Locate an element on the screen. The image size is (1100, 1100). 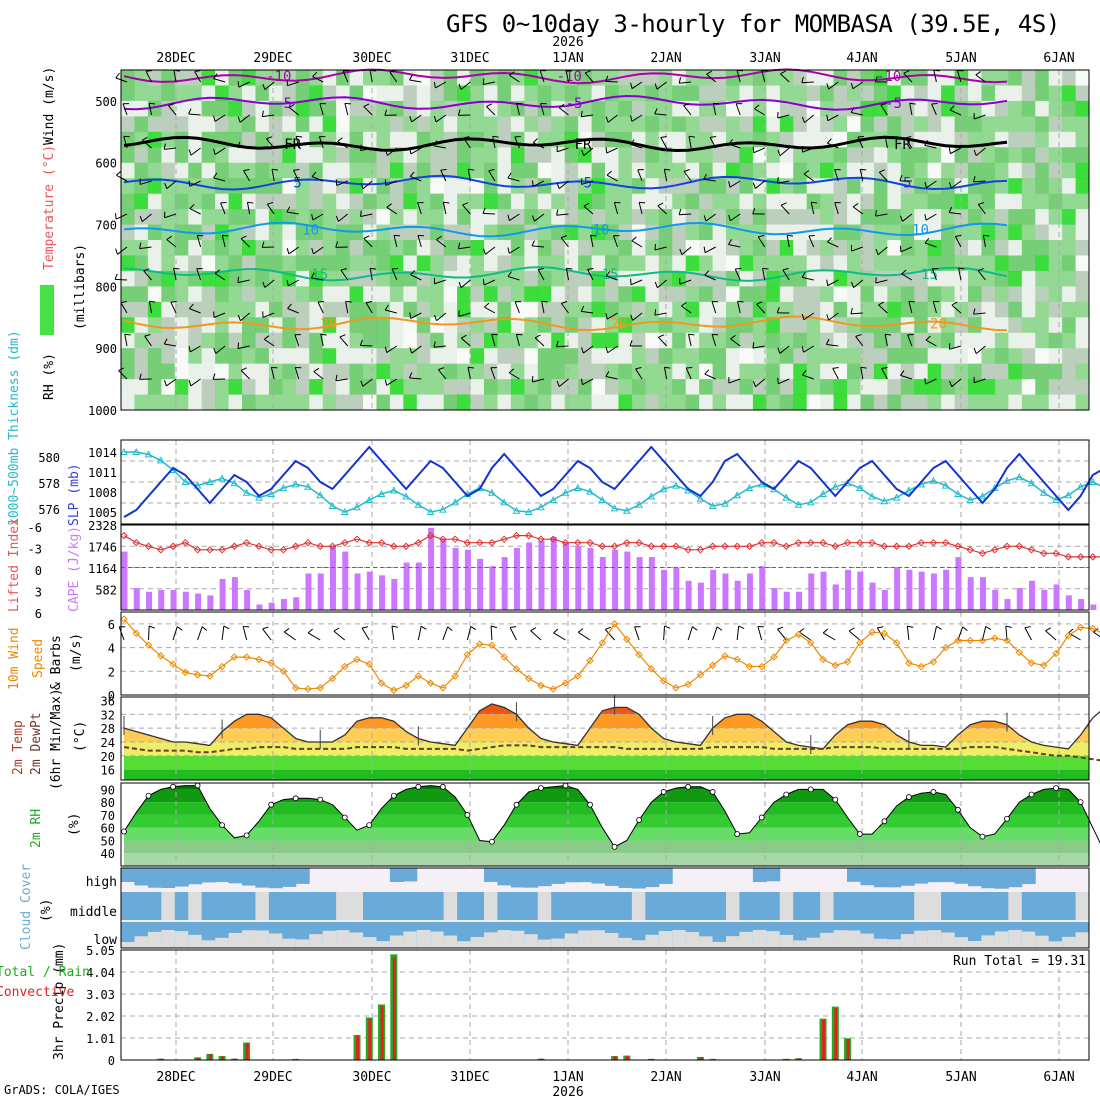
cloud-middle-block is located at coordinates (665, 906).